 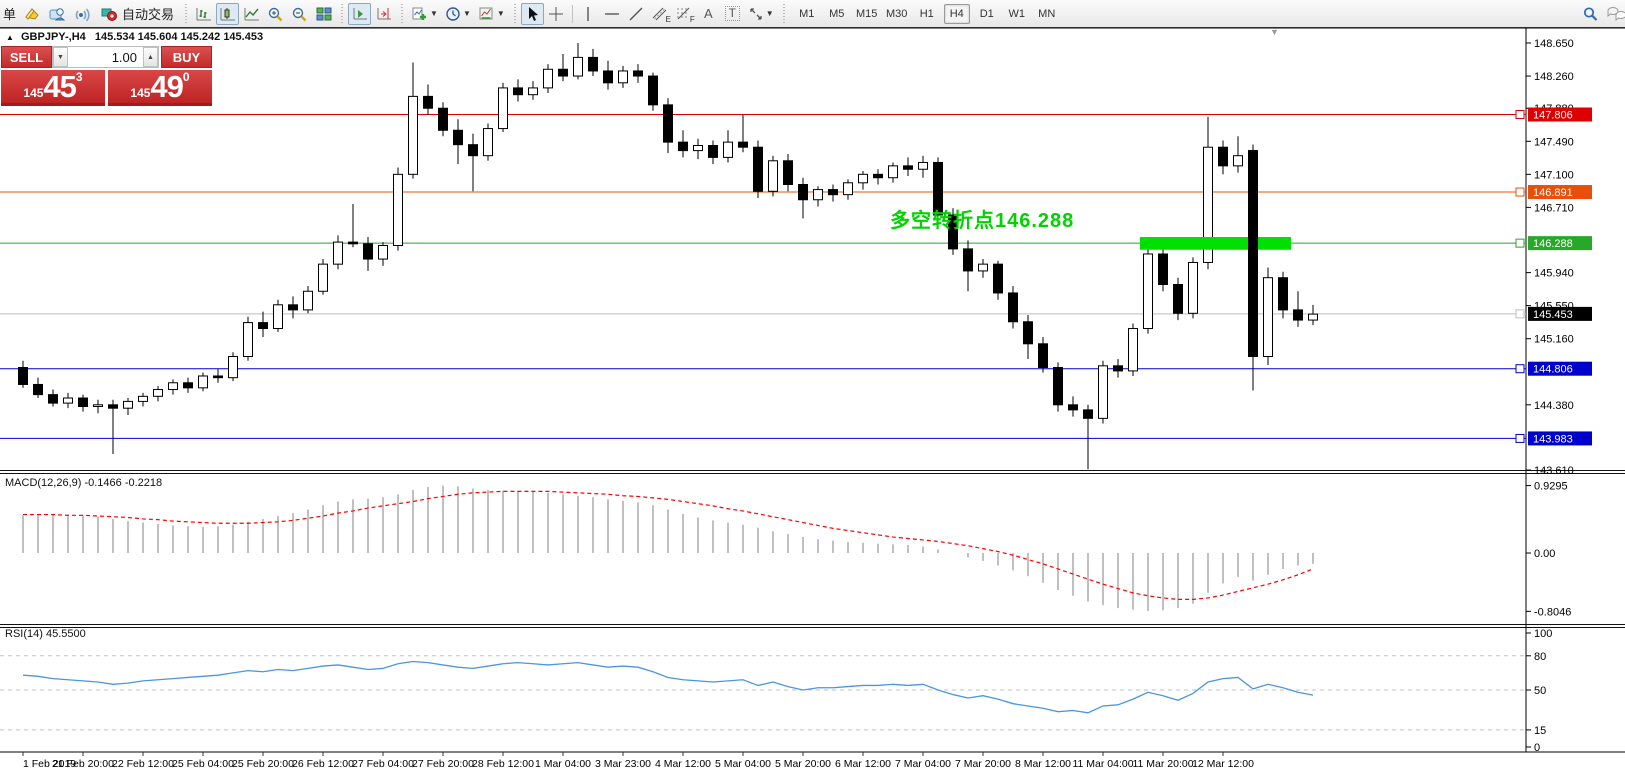 I want to click on templates-icon, so click(x=486, y=13).